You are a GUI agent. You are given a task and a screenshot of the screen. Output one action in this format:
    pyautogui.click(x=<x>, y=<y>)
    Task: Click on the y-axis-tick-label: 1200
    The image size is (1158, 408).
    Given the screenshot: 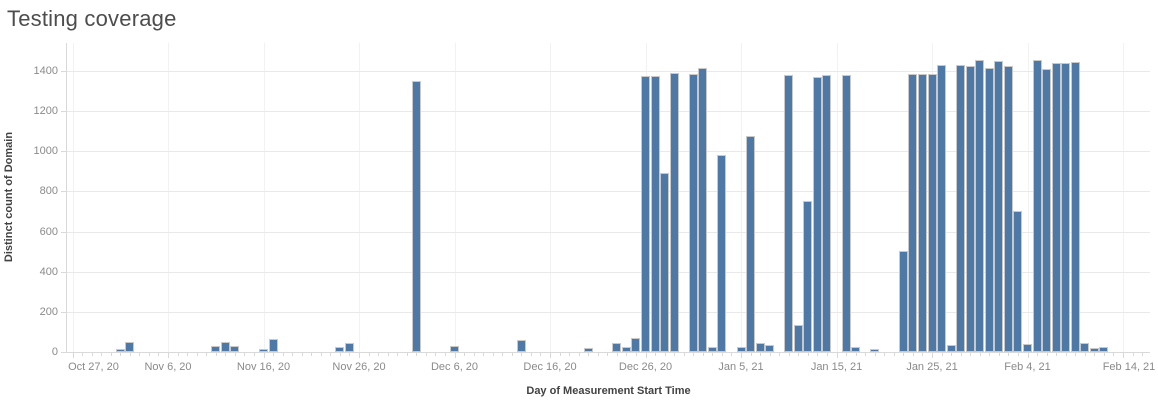 What is the action you would take?
    pyautogui.click(x=45, y=111)
    